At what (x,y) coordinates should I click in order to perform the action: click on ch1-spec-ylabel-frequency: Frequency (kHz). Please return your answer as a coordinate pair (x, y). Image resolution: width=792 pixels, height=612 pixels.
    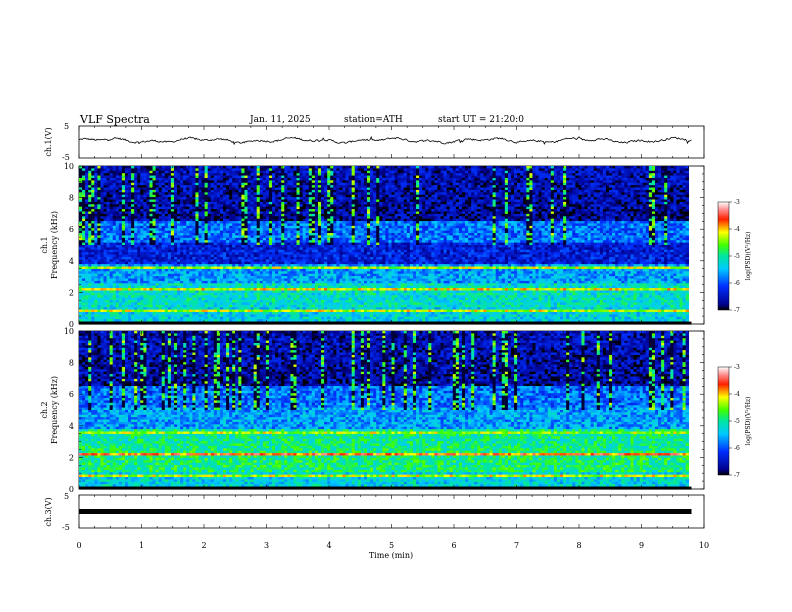
    Looking at the image, I should click on (54, 245).